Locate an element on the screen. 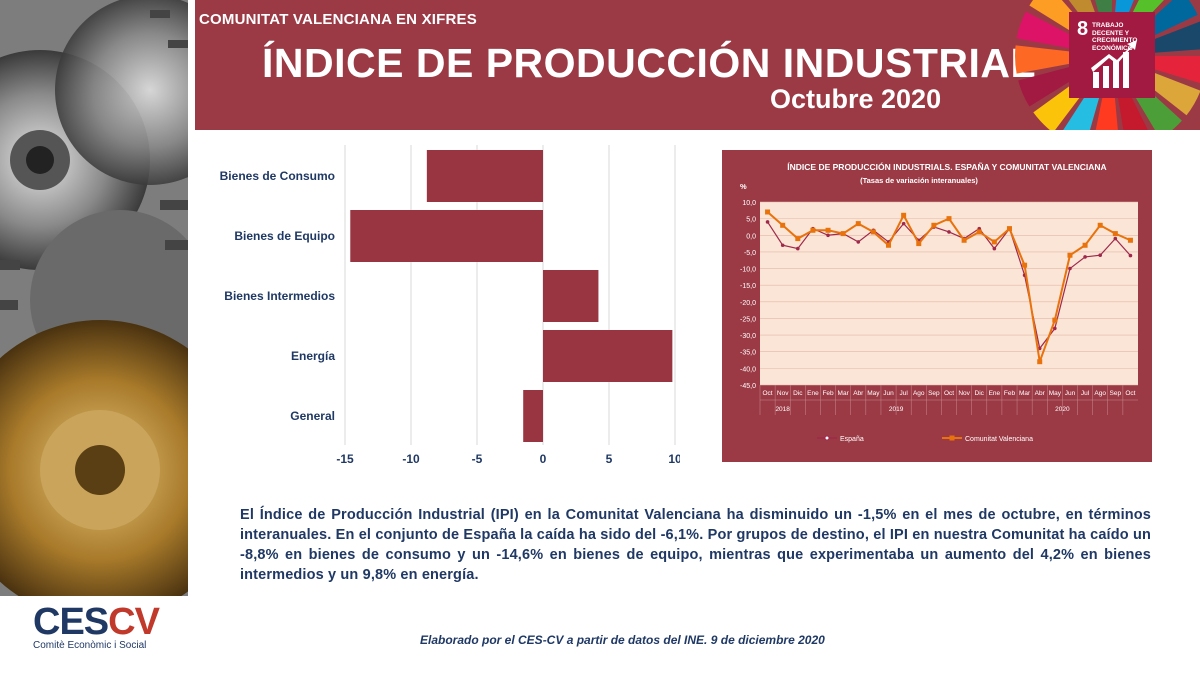  line-chart-y-tick-label: -40,0 is located at coordinates (748, 369).